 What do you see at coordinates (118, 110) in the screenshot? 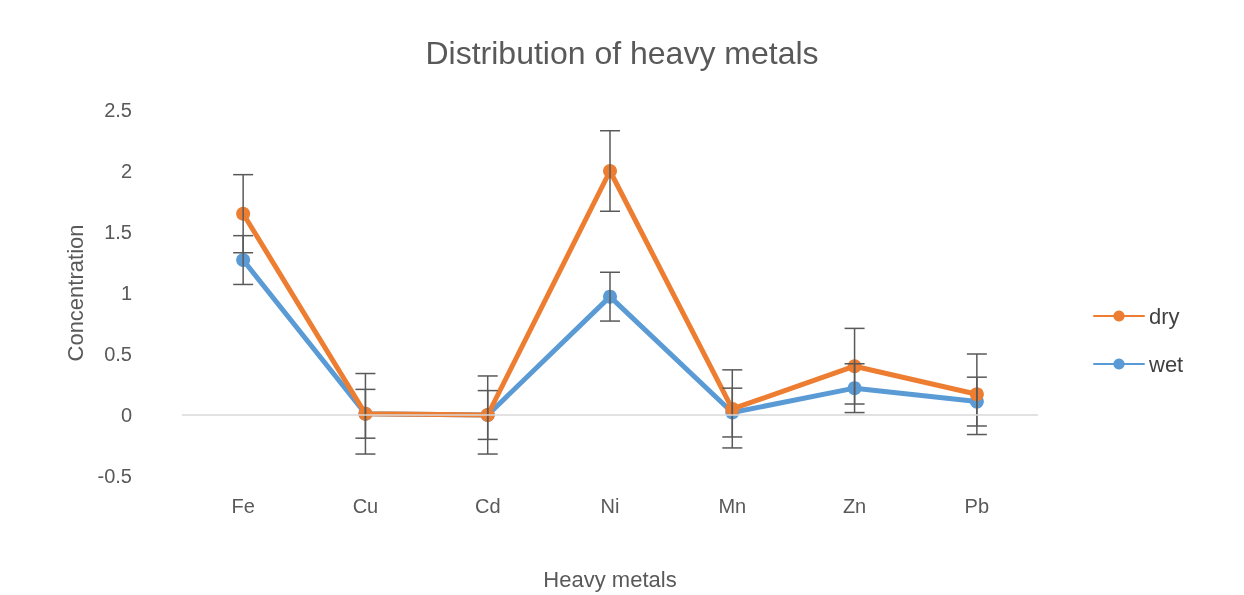
I see `y-tick-label: 2.5` at bounding box center [118, 110].